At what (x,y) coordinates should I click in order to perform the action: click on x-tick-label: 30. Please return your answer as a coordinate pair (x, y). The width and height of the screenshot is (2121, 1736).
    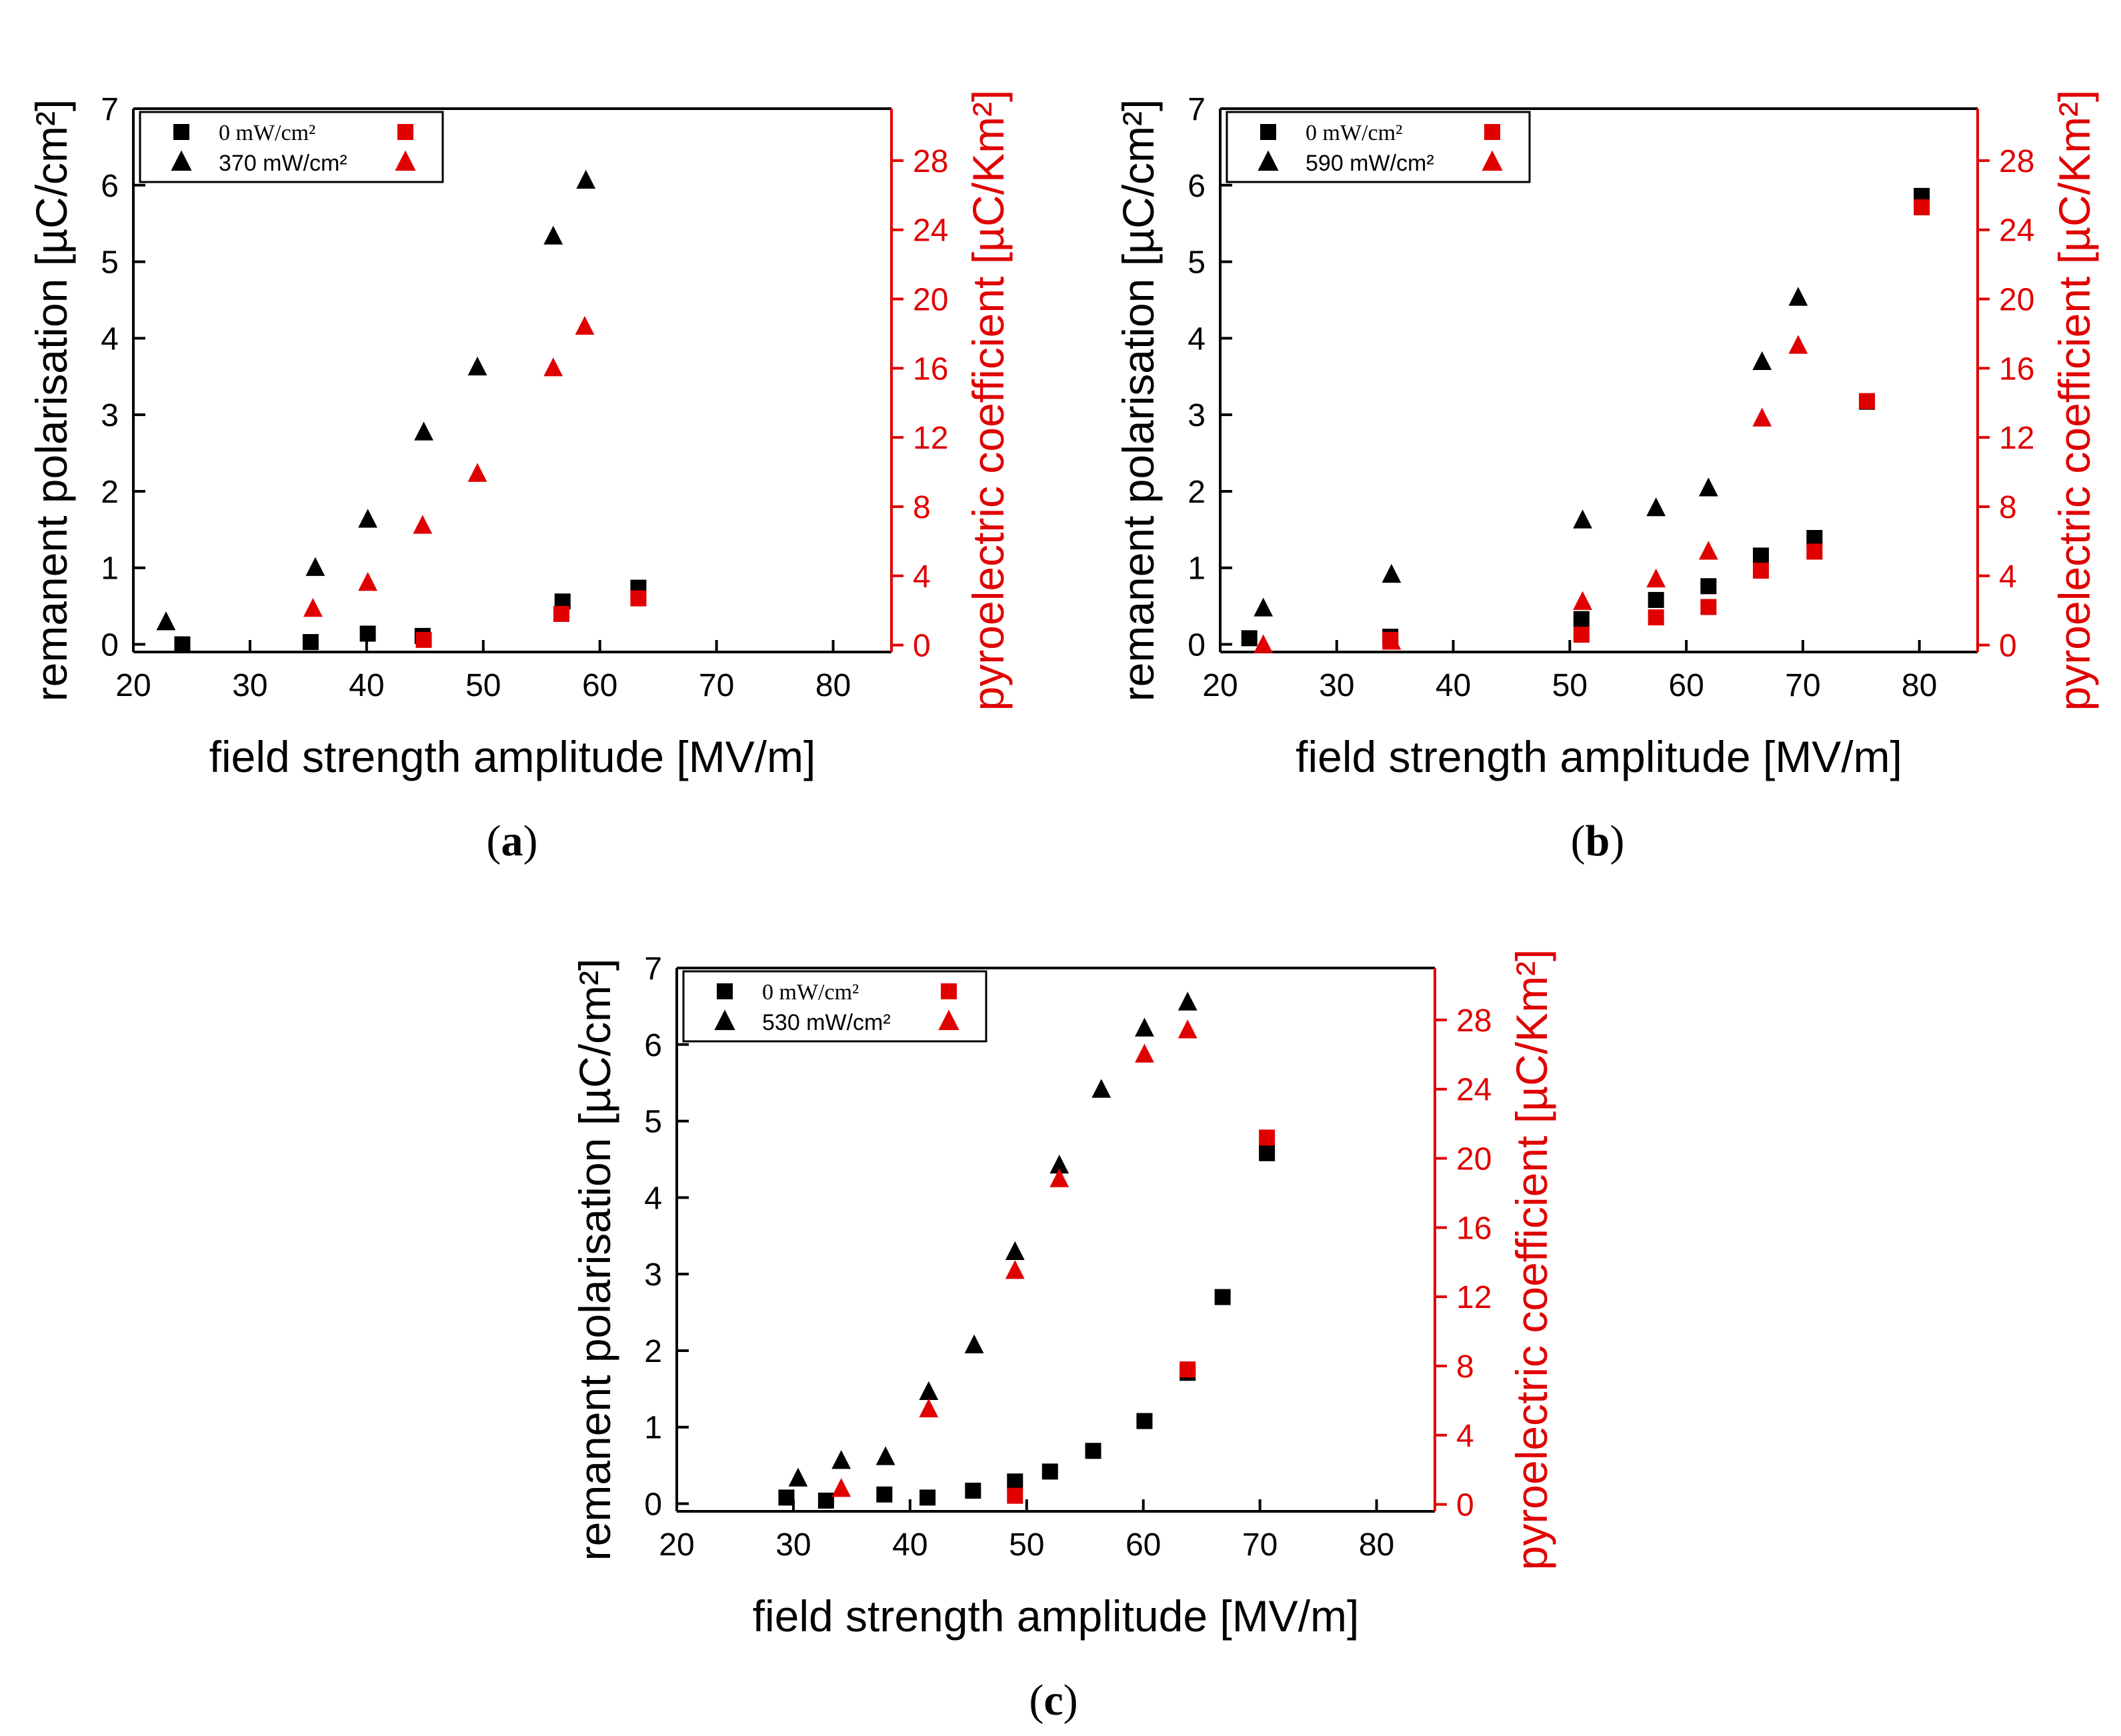
    Looking at the image, I should click on (1337, 685).